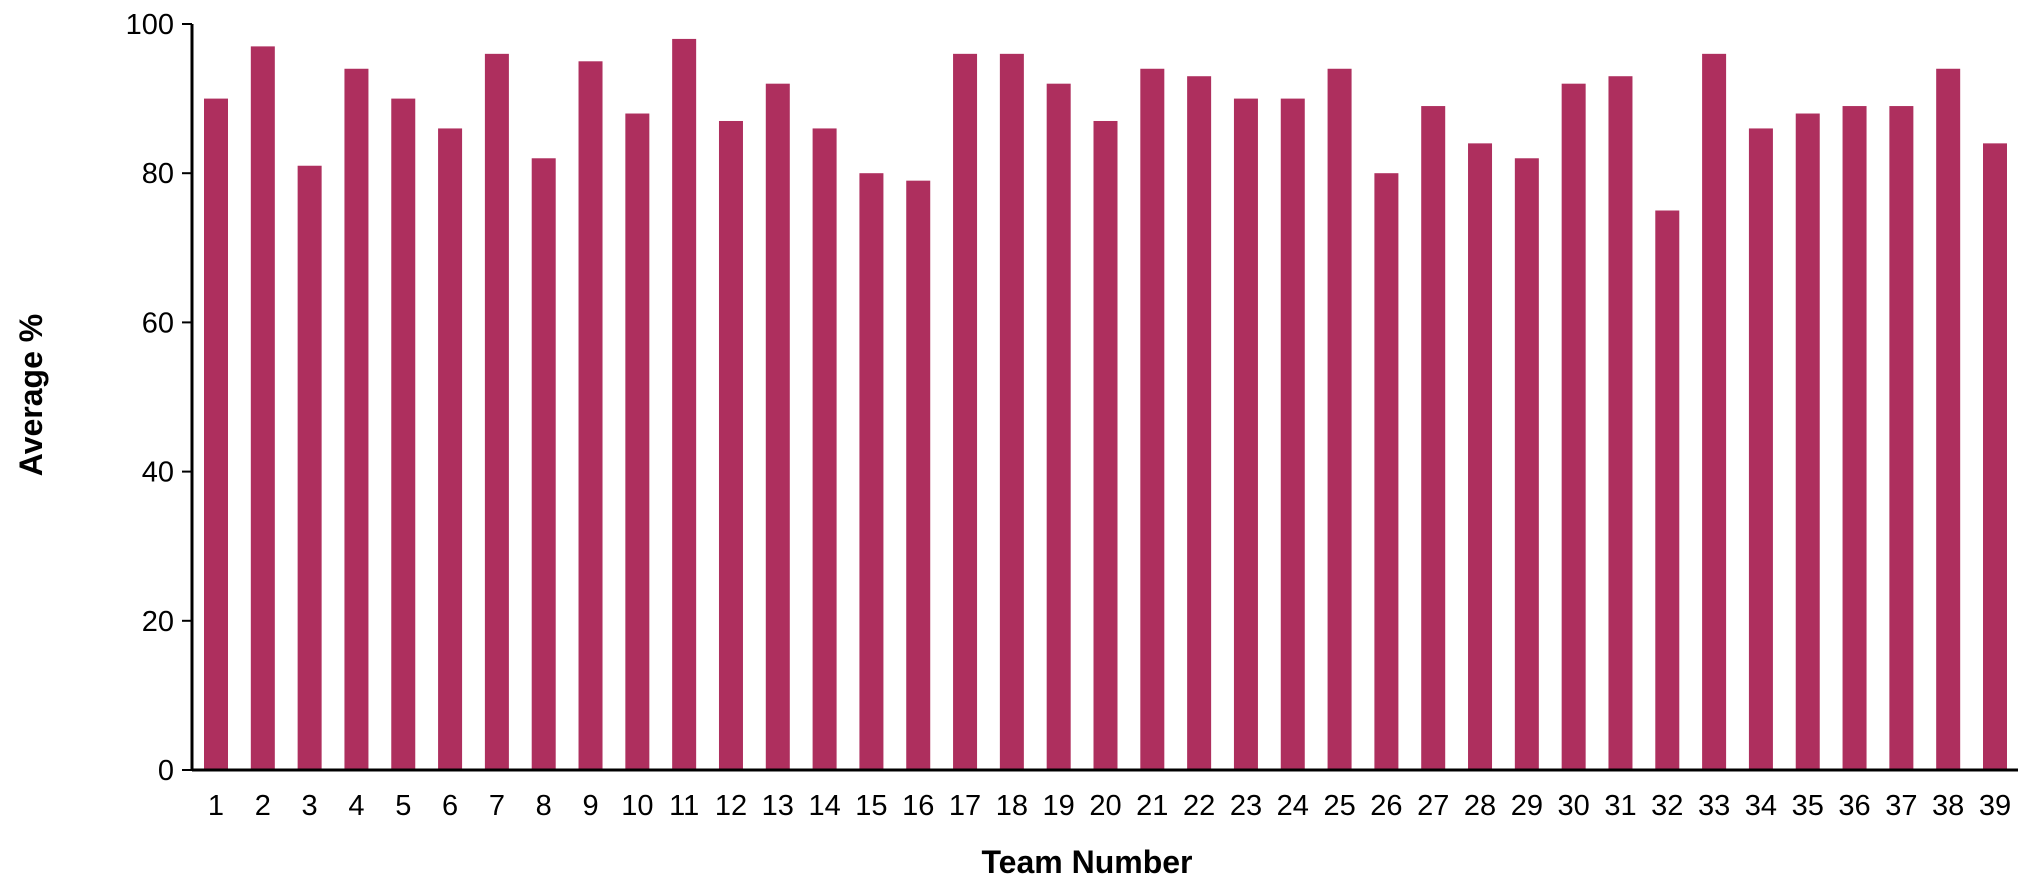 The height and width of the screenshot is (880, 2028). I want to click on y-axis-ticks: 0 20 40 60 80 100, so click(159, 398).